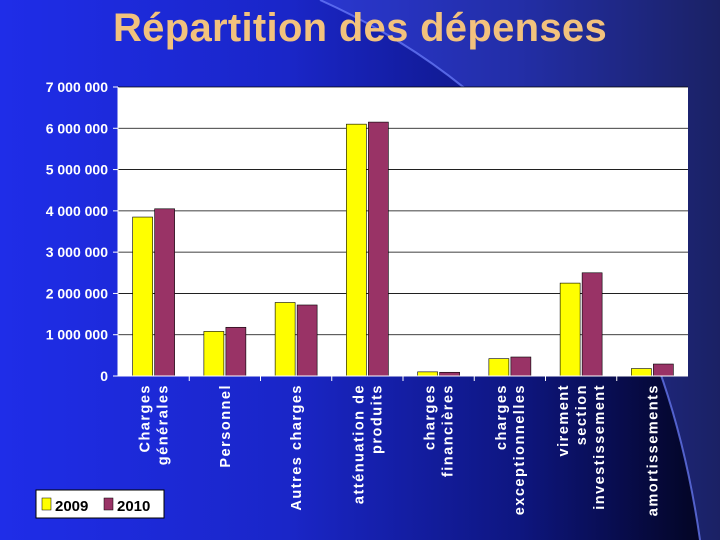  Describe the element at coordinates (146, 418) in the screenshot. I see `x-tick-label-line: Charges` at that location.